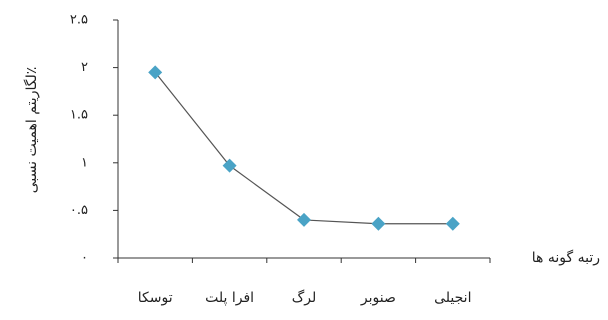 This screenshot has height=320, width=608. I want to click on y-tick-label: ۱.۵, so click(79, 115).